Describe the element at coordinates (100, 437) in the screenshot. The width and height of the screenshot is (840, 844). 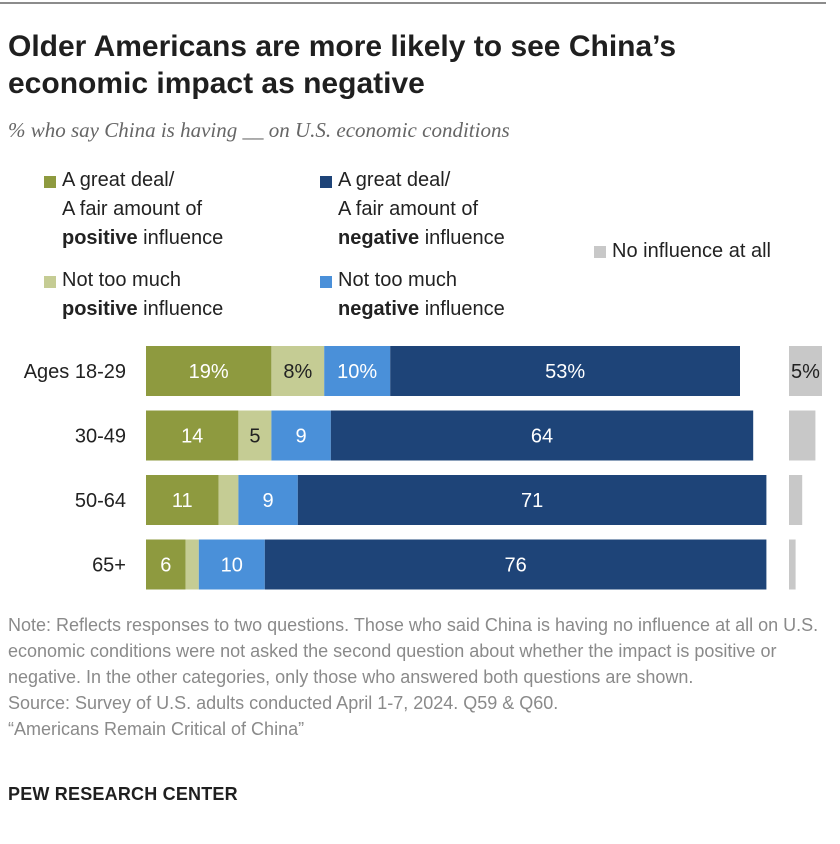
I see `row-label: 30-49` at that location.